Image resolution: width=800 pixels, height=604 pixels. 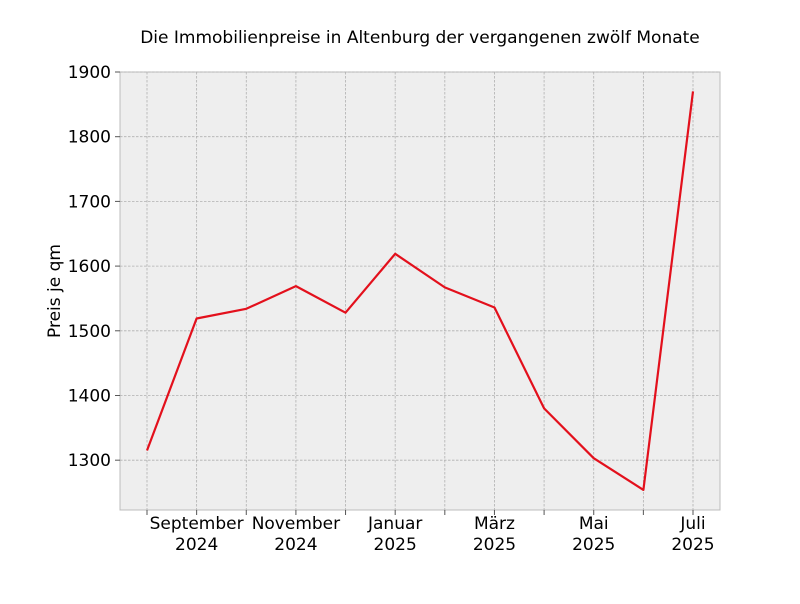 What do you see at coordinates (55, 291) in the screenshot?
I see `y-axis-label: Preis je qm` at bounding box center [55, 291].